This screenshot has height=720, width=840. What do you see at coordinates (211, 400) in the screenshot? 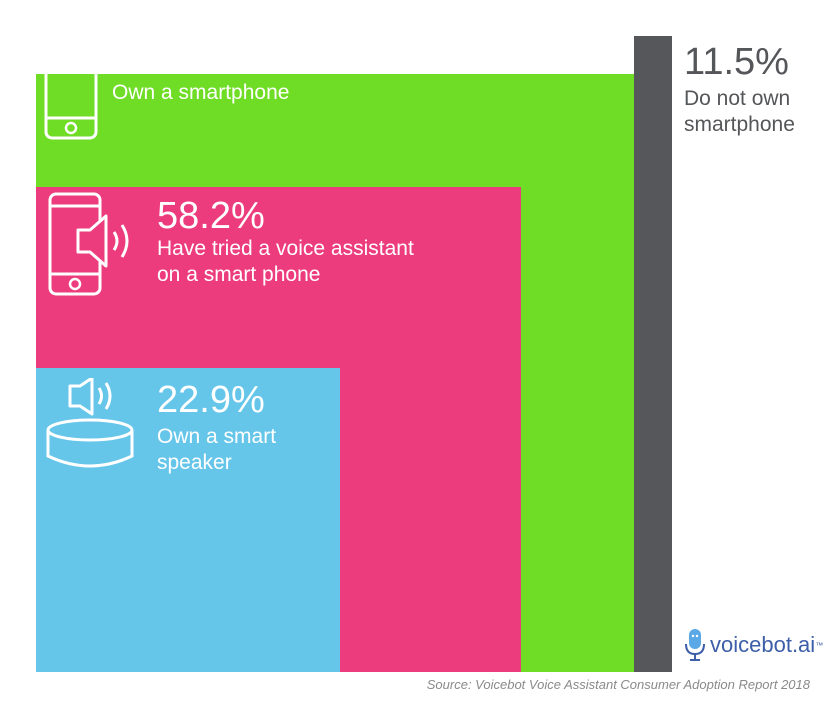
I see `label-percent-smart-speaker: 22.9%` at bounding box center [211, 400].